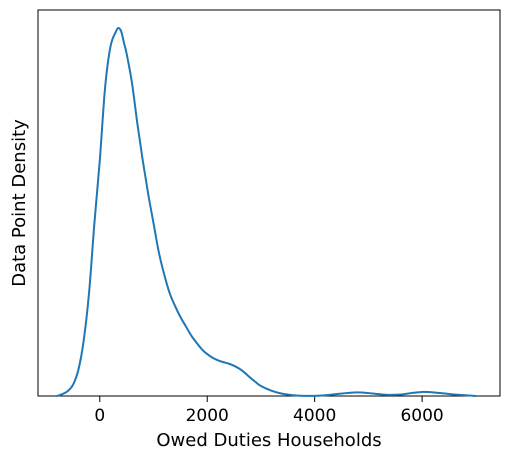 The image size is (510, 460). Describe the element at coordinates (19, 203) in the screenshot. I see `y-axis-label: Data Point Density` at that location.